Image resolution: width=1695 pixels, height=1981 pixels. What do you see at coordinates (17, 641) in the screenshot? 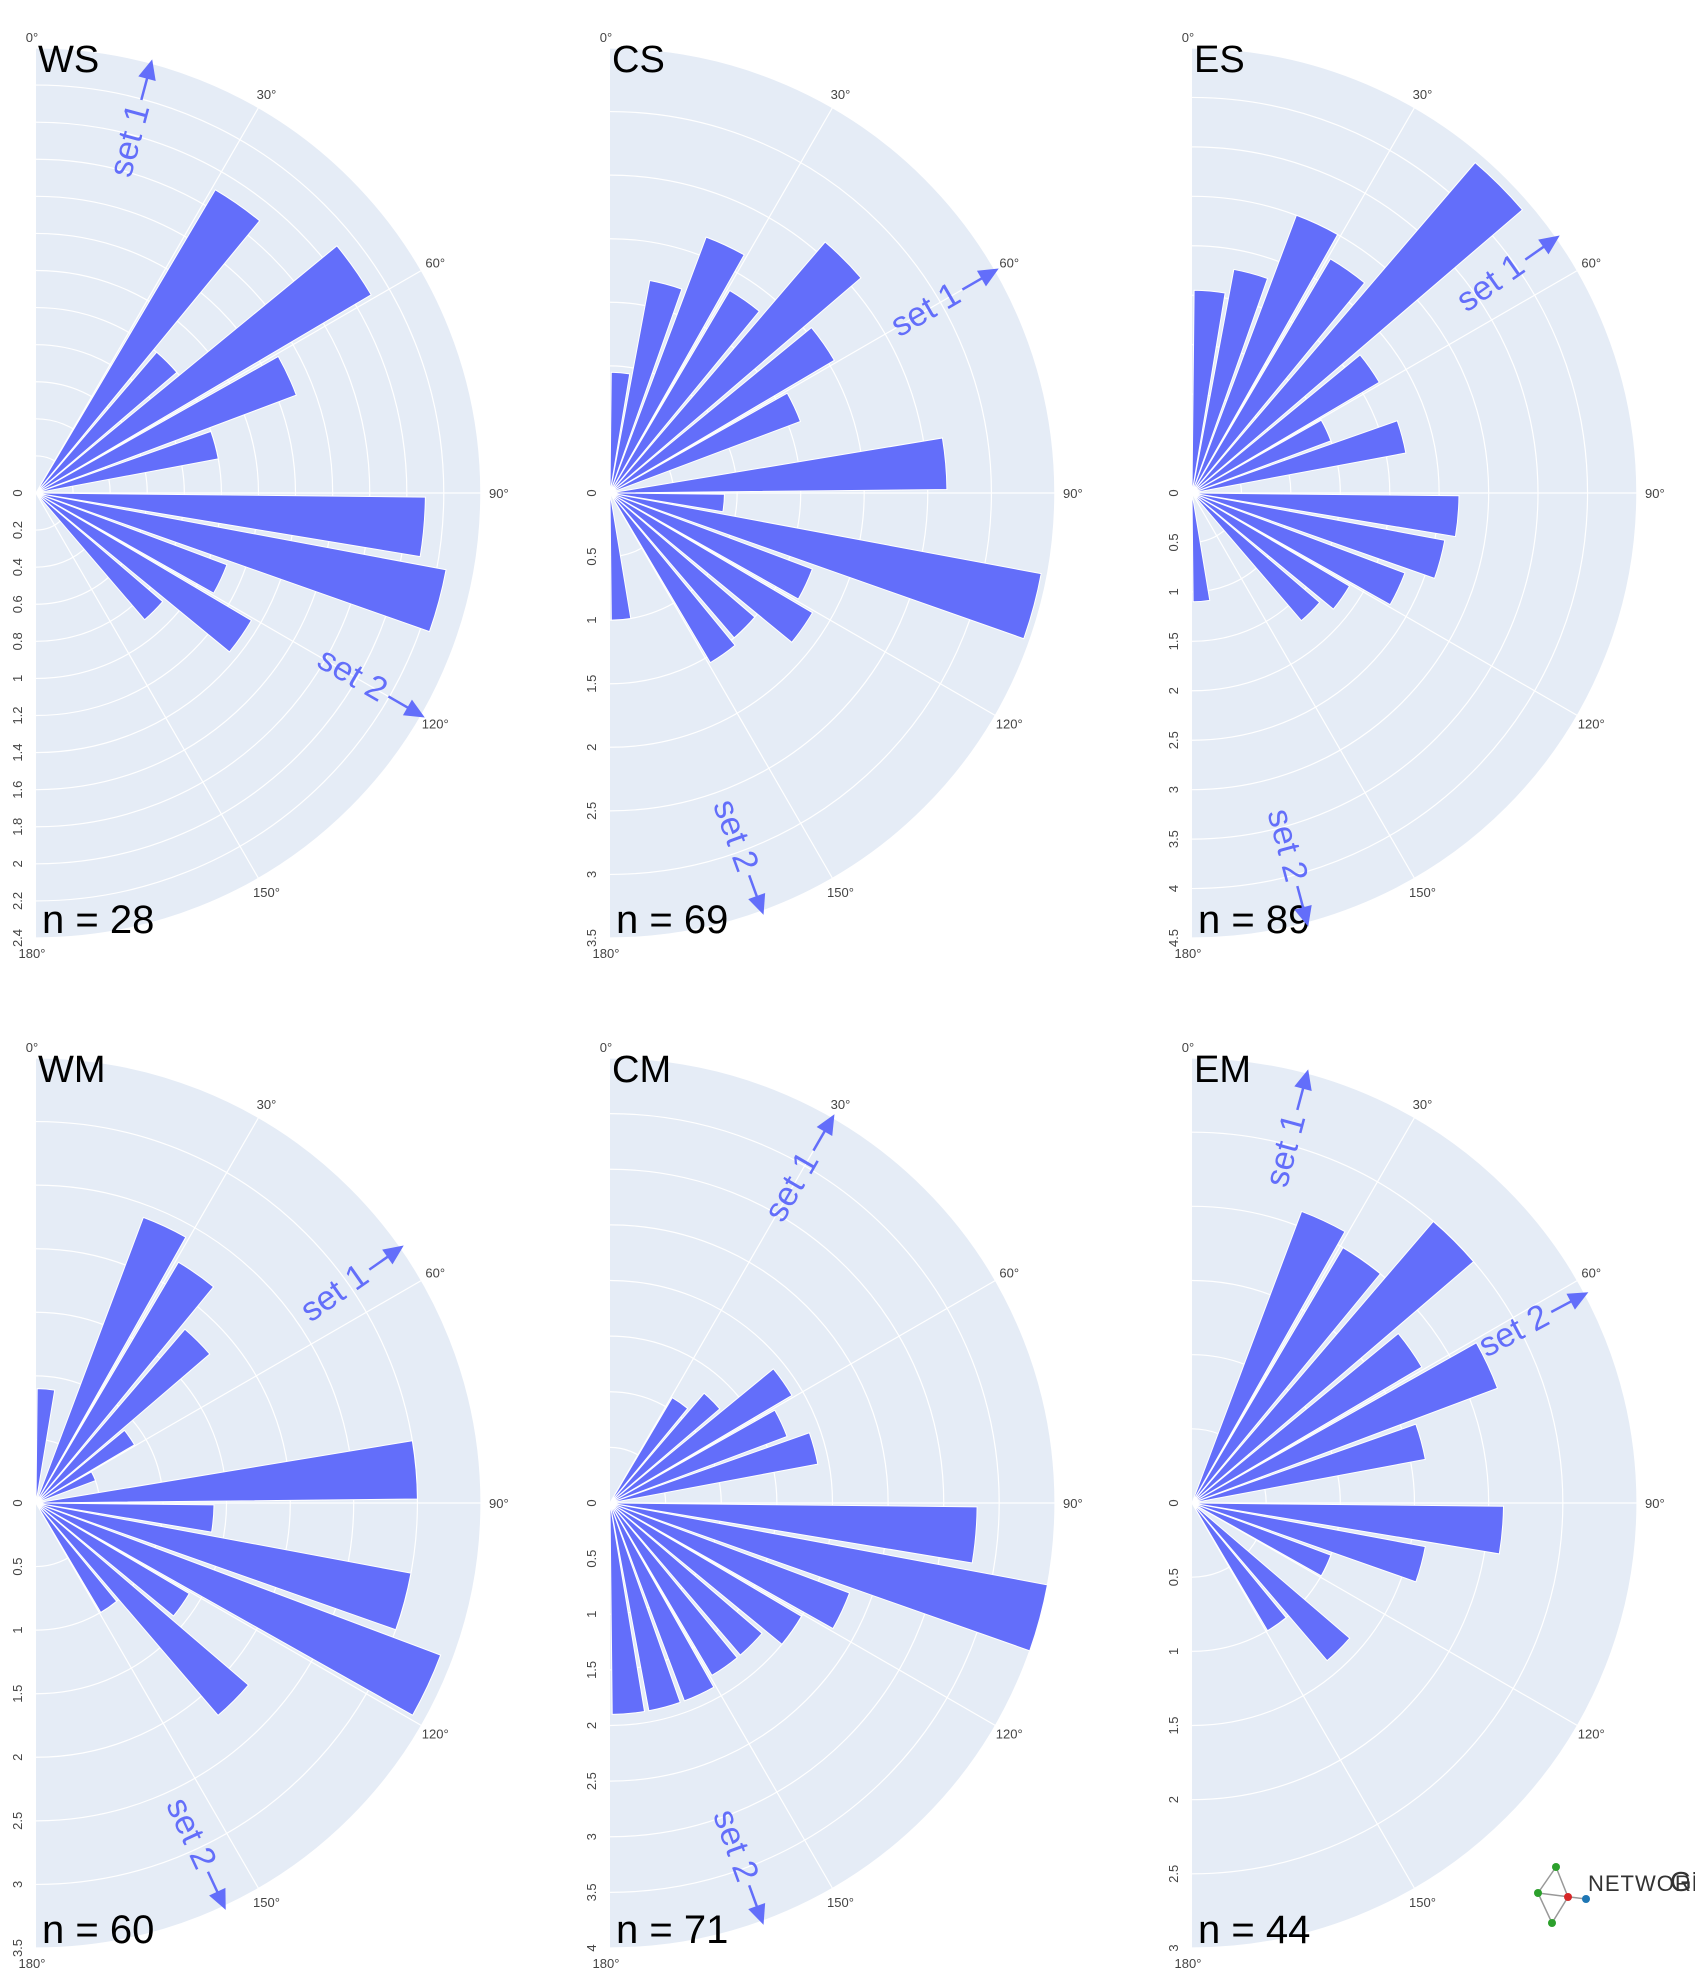
I see `radial-tick-label: 0.8` at bounding box center [17, 641].